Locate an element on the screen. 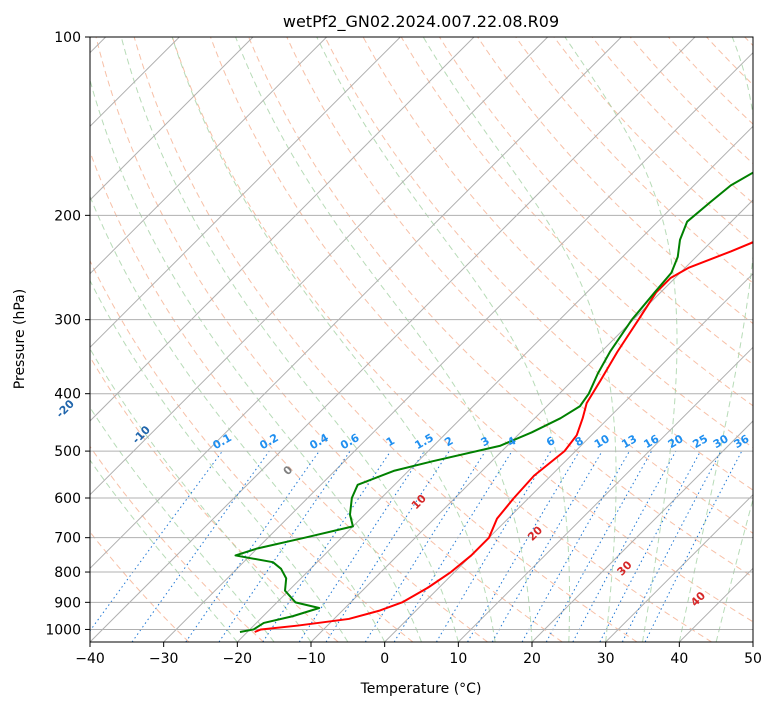 The image size is (775, 708). moist-adiabat-label: 20 is located at coordinates (535, 533).